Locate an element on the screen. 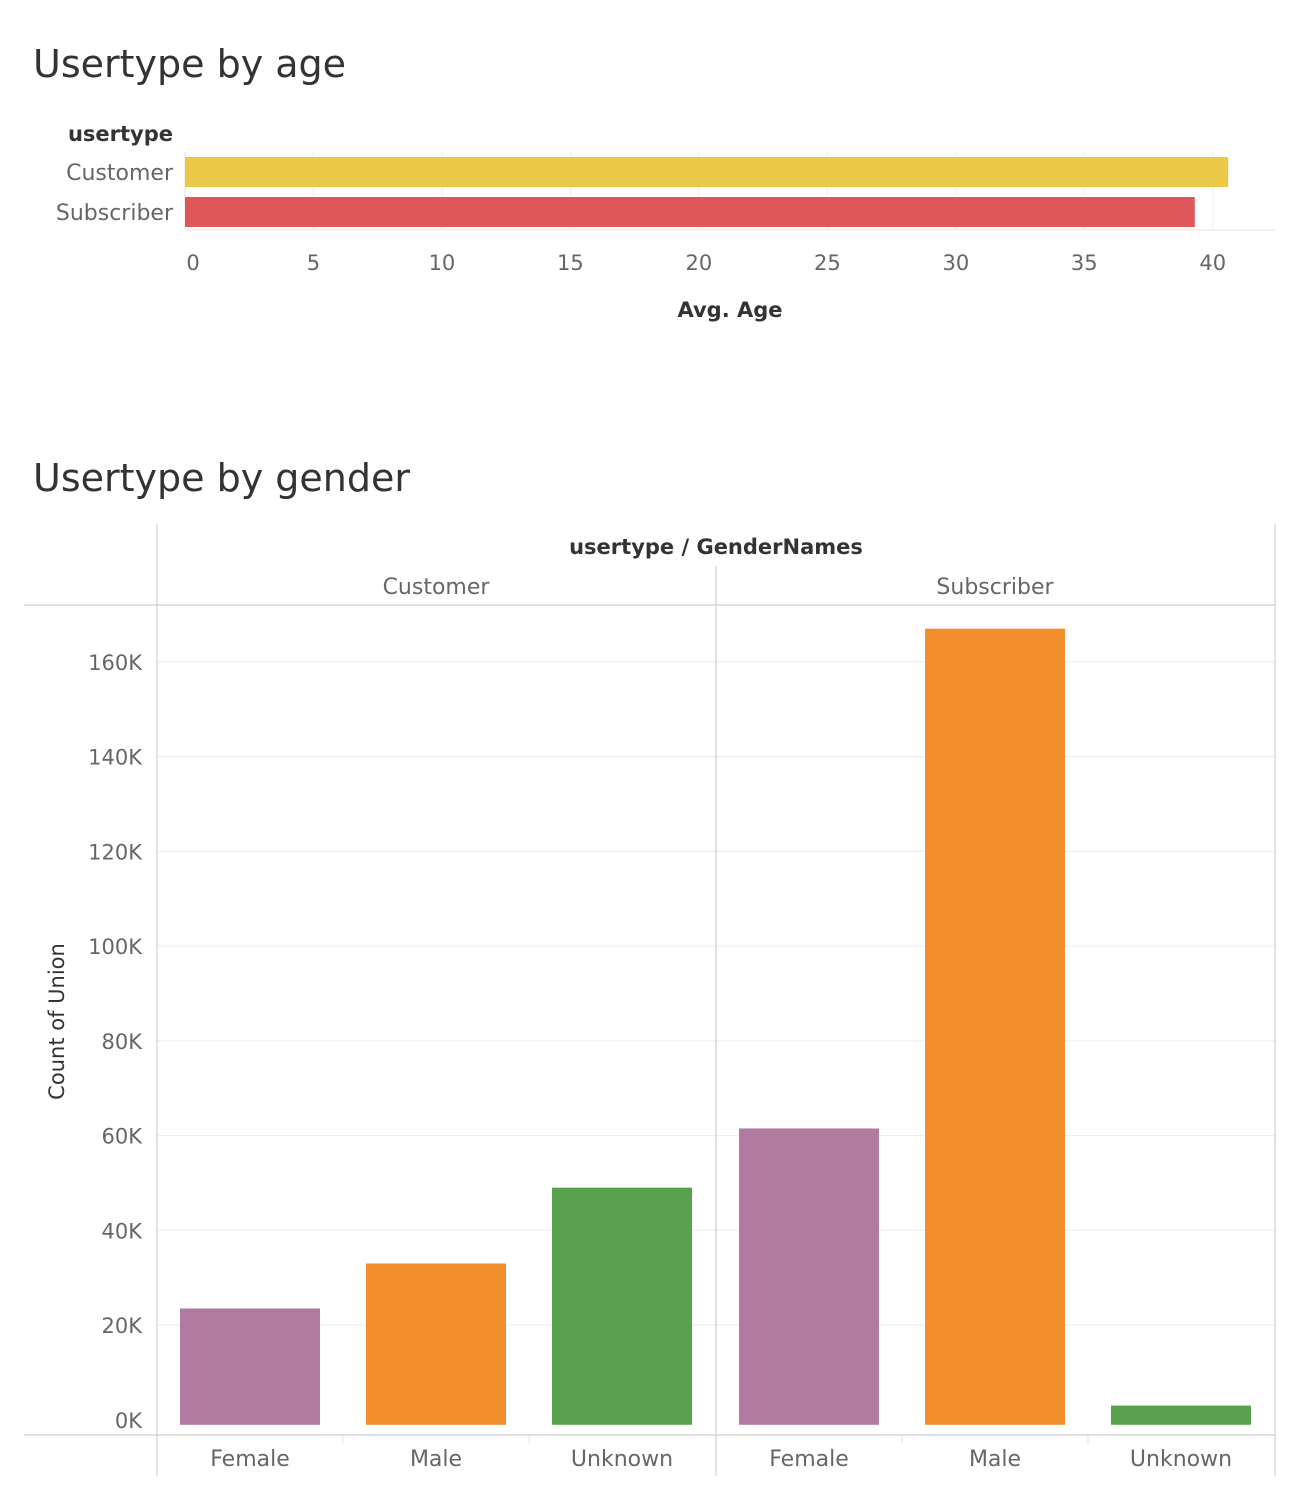 Image resolution: width=1300 pixels, height=1502 pixels. x-tick-label-15: 15 is located at coordinates (570, 263).